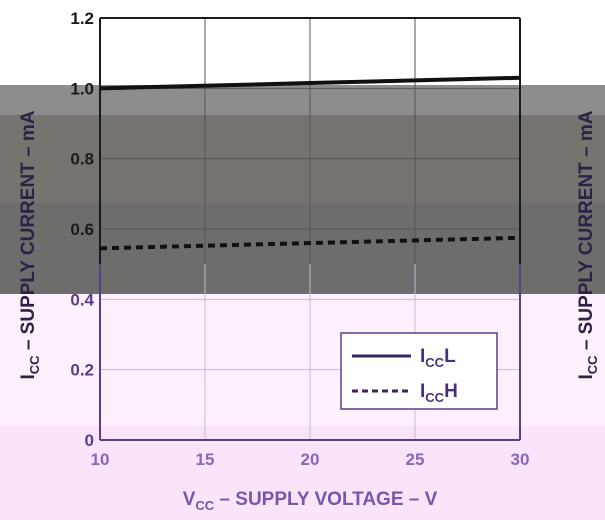 The height and width of the screenshot is (520, 605). What do you see at coordinates (34, 364) in the screenshot?
I see `y-axis-label-sub: CC` at bounding box center [34, 364].